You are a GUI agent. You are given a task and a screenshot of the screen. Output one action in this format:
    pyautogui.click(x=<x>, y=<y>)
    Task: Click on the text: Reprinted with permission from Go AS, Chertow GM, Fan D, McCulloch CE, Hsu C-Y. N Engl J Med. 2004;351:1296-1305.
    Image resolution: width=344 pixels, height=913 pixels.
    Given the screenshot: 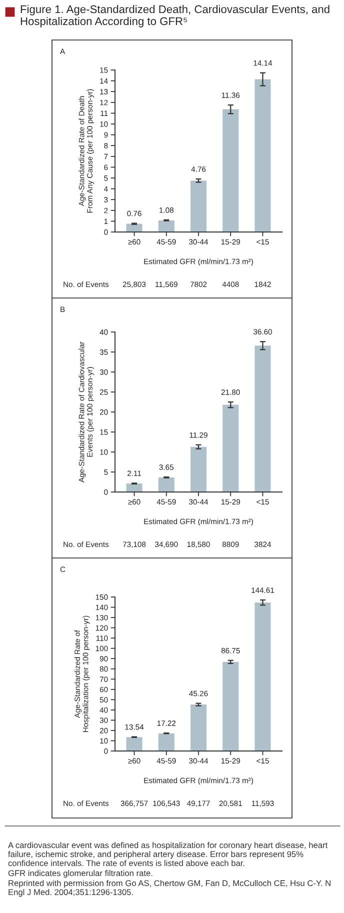 What is the action you would take?
    pyautogui.click(x=169, y=888)
    